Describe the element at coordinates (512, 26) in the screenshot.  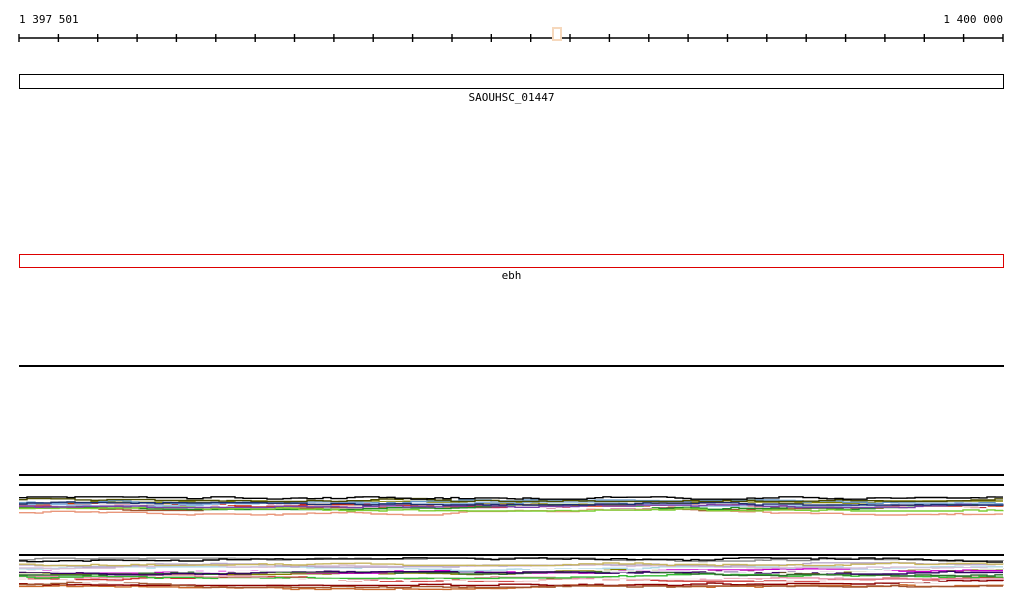
I see `base-position-ruler` at that location.